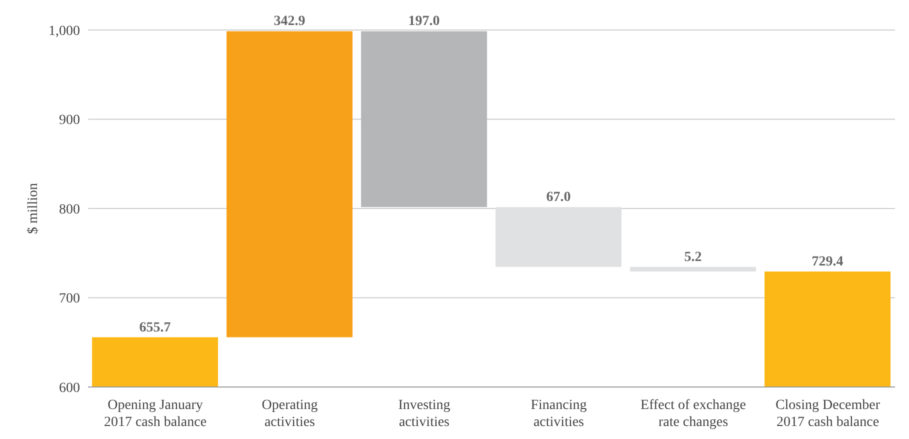  What do you see at coordinates (33, 208) in the screenshot?
I see `y-axis-title: $ million` at bounding box center [33, 208].